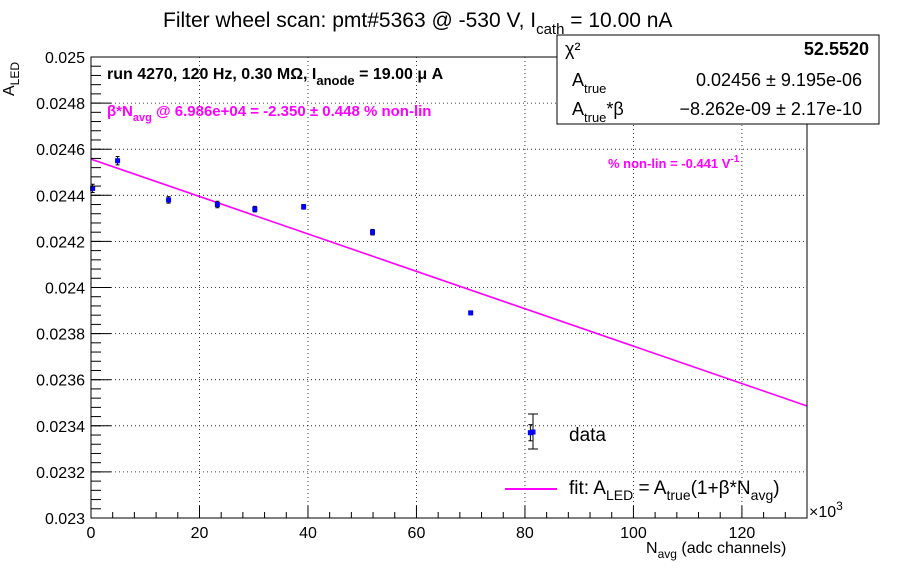 The width and height of the screenshot is (898, 576). Describe the element at coordinates (65, 58) in the screenshot. I see `y-tick-label: 0.025` at that location.